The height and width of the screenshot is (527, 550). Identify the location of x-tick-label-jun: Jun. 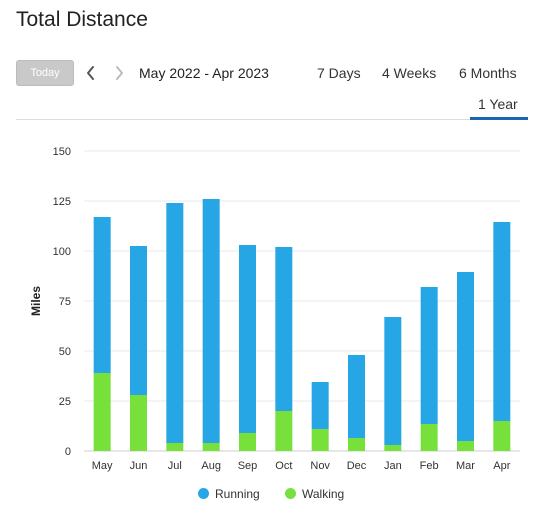
(139, 466).